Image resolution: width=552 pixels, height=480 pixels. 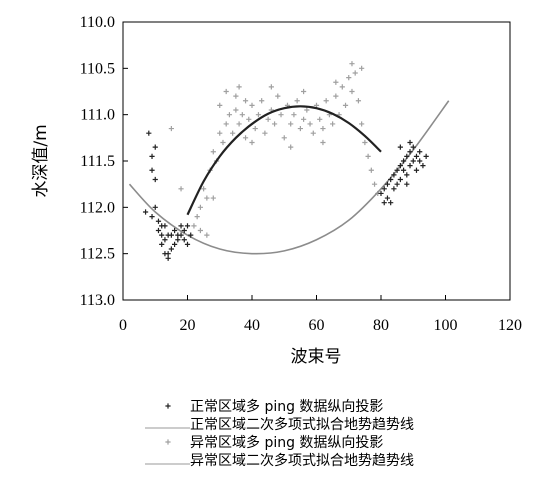 What do you see at coordinates (188, 325) in the screenshot?
I see `x-tick-label: 20` at bounding box center [188, 325].